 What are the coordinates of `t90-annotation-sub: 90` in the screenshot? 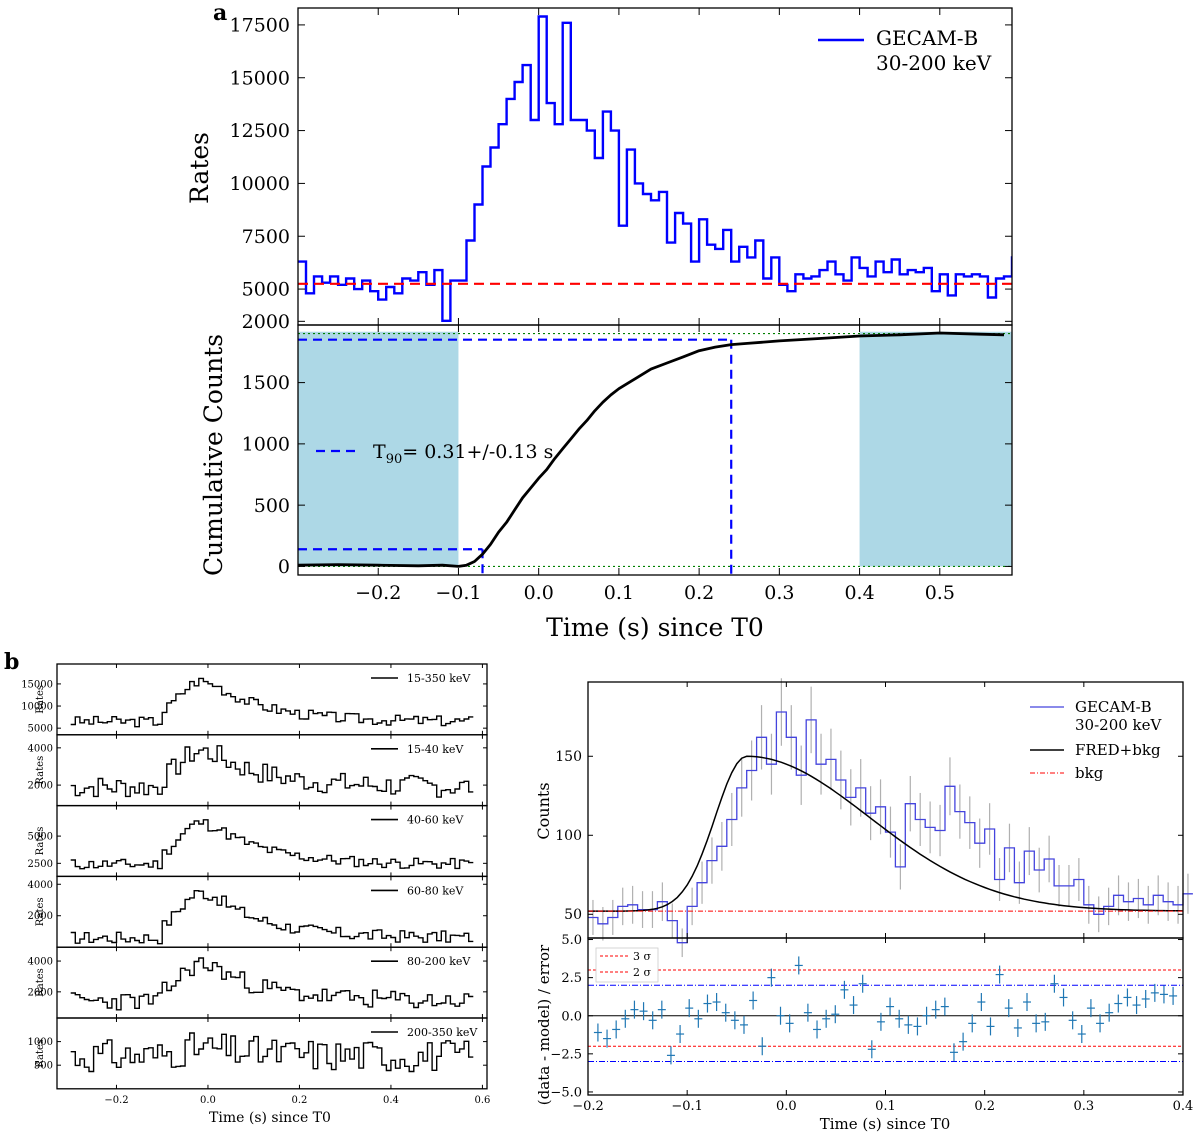 It's located at (394, 459).